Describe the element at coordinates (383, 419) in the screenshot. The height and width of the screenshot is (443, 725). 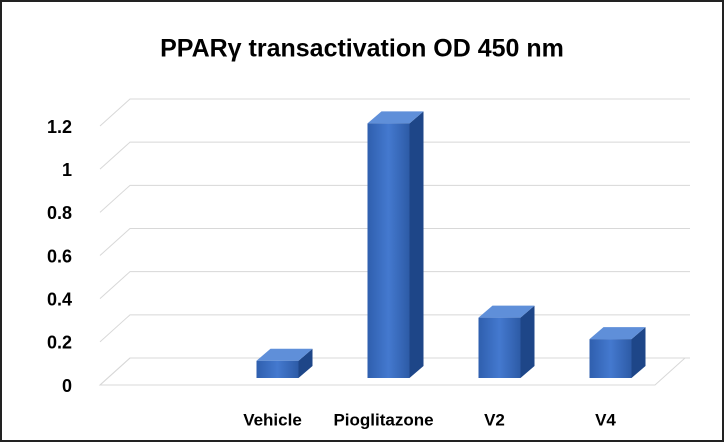
I see `x-tick-label: Pioglitazone` at that location.